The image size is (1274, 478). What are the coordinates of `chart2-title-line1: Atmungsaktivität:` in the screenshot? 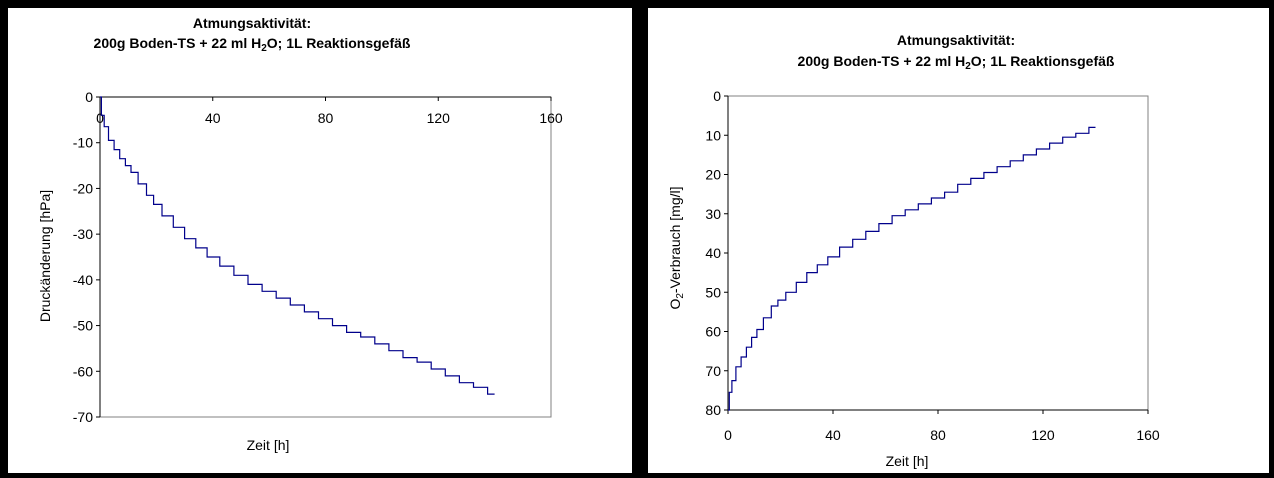 It's located at (956, 40).